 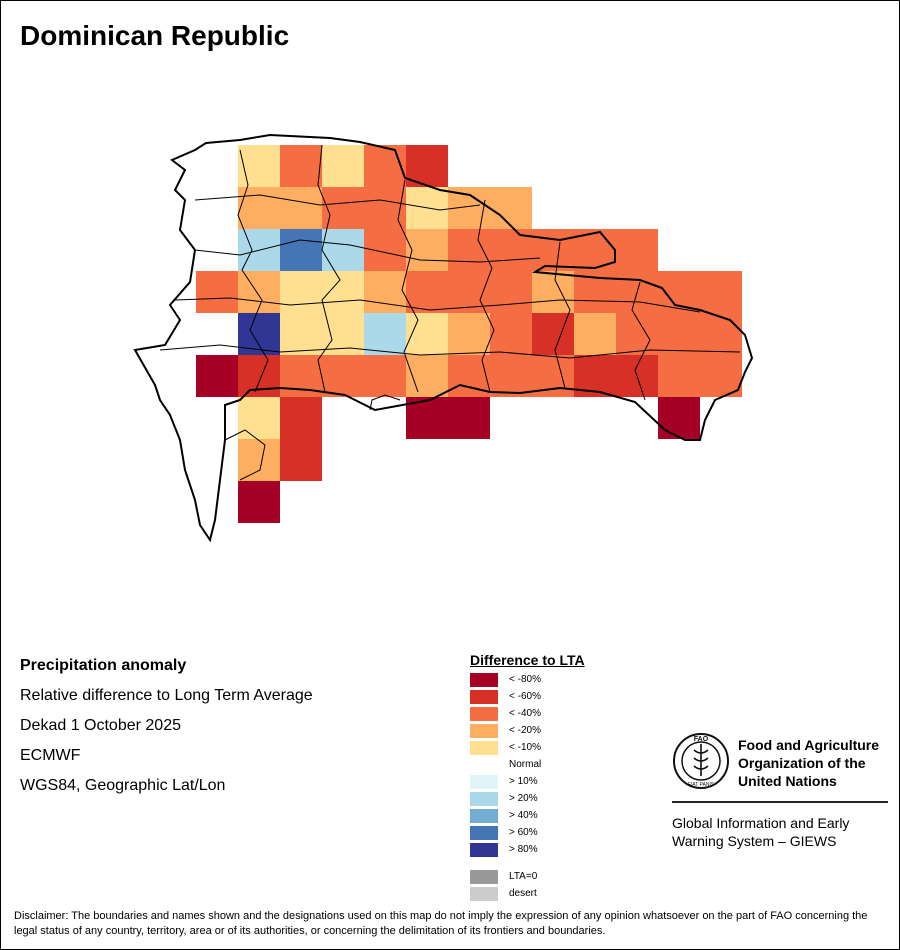 What do you see at coordinates (100, 725) in the screenshot?
I see `info-period: Dekad 1 October 2025` at bounding box center [100, 725].